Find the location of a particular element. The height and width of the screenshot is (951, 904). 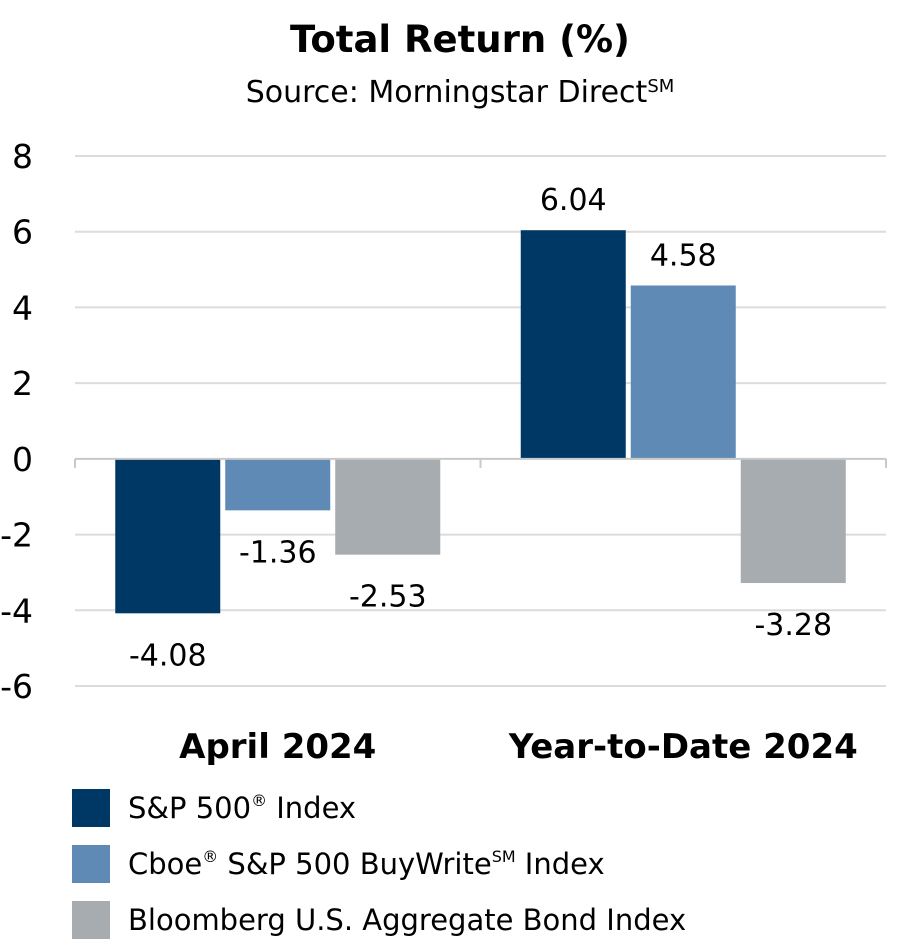

legend-item: Bloomberg U.S. Aggregate Bond Index is located at coordinates (379, 920).